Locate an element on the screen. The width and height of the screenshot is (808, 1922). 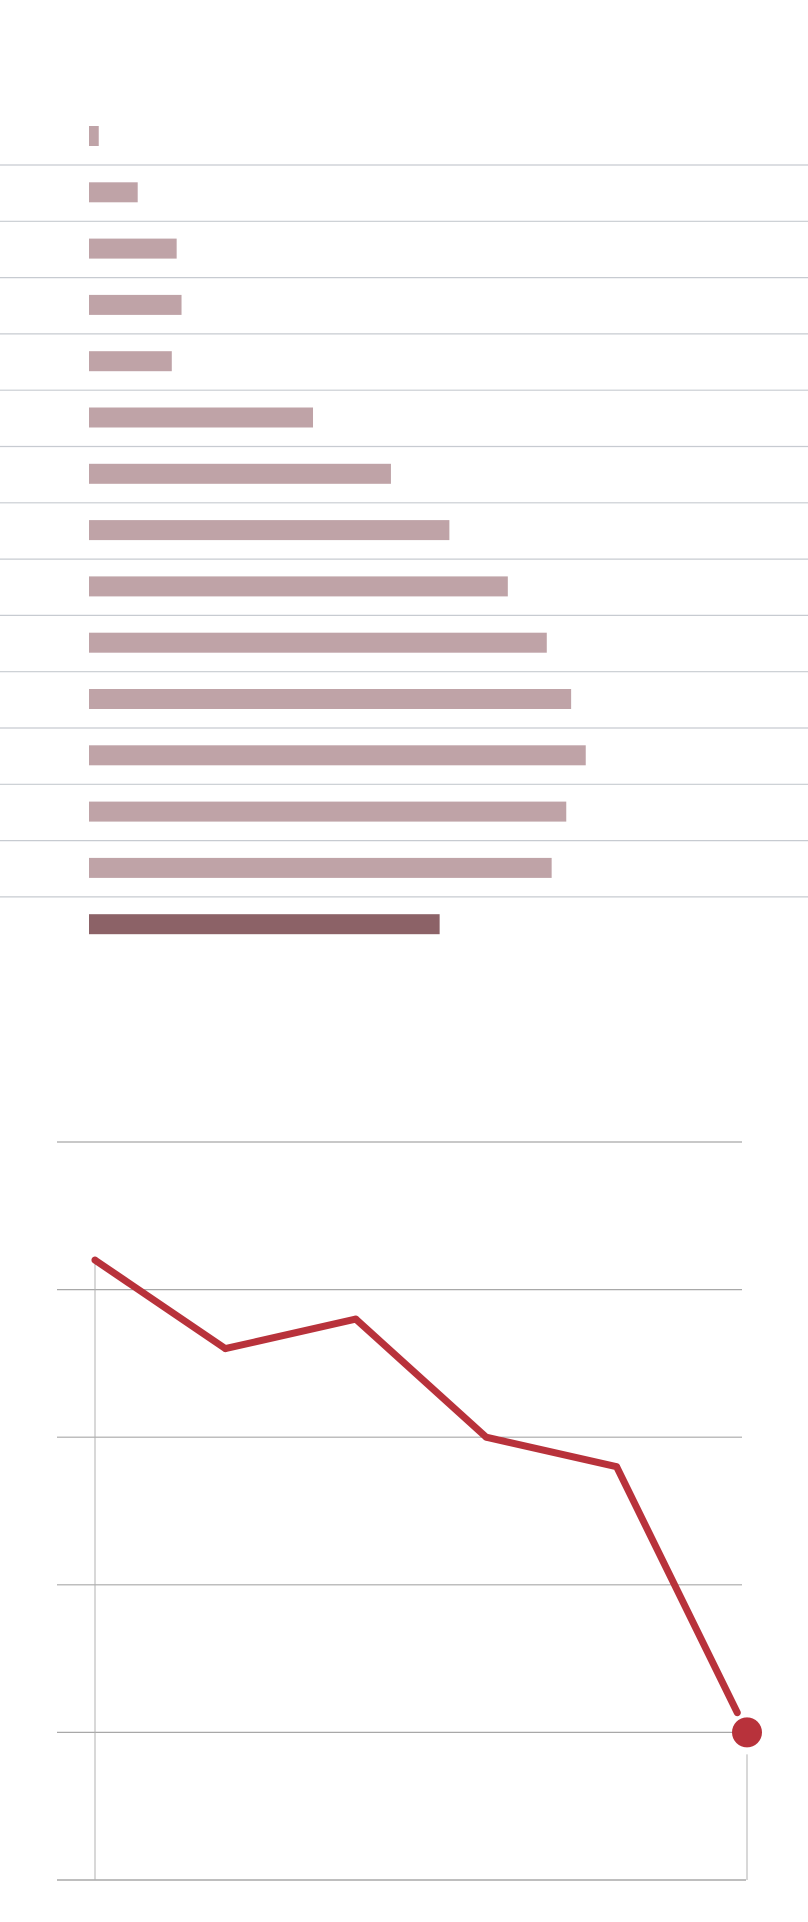
end-point-marker is located at coordinates (747, 1732).